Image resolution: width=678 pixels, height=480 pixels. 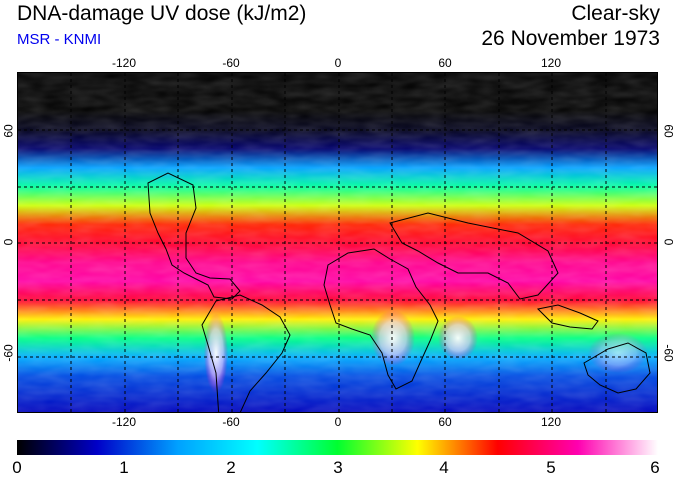 What do you see at coordinates (668, 353) in the screenshot?
I see `lat-tick-right: -60` at bounding box center [668, 353].